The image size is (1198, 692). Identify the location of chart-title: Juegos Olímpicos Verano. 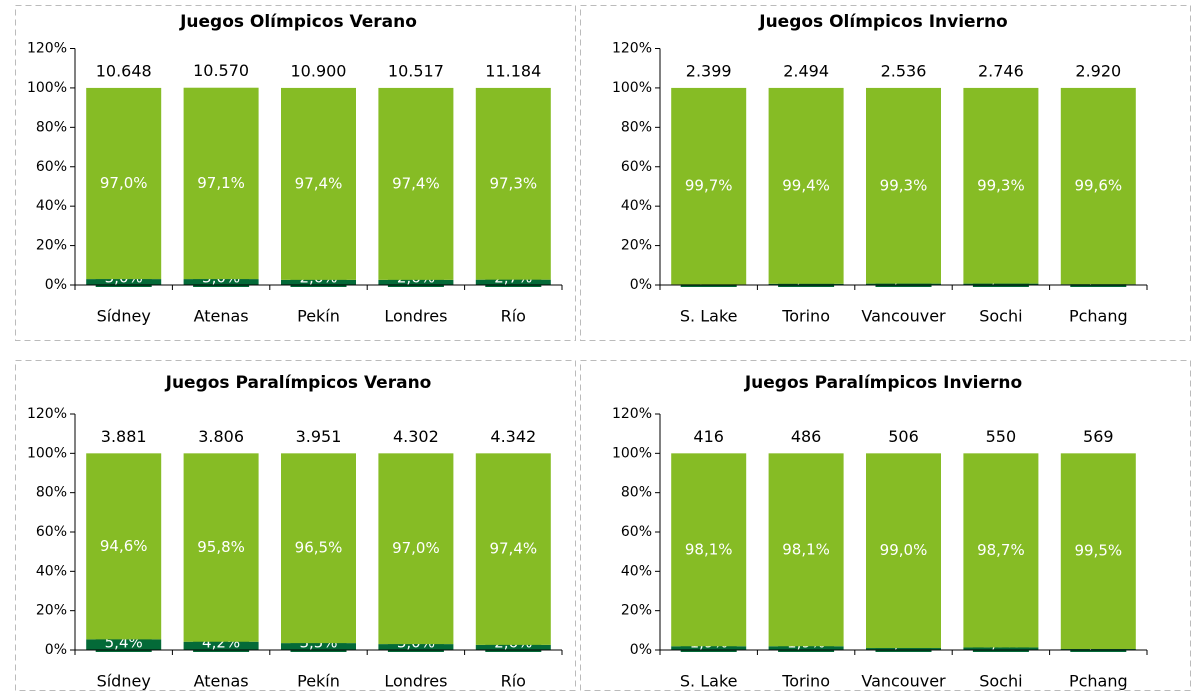
(298, 22).